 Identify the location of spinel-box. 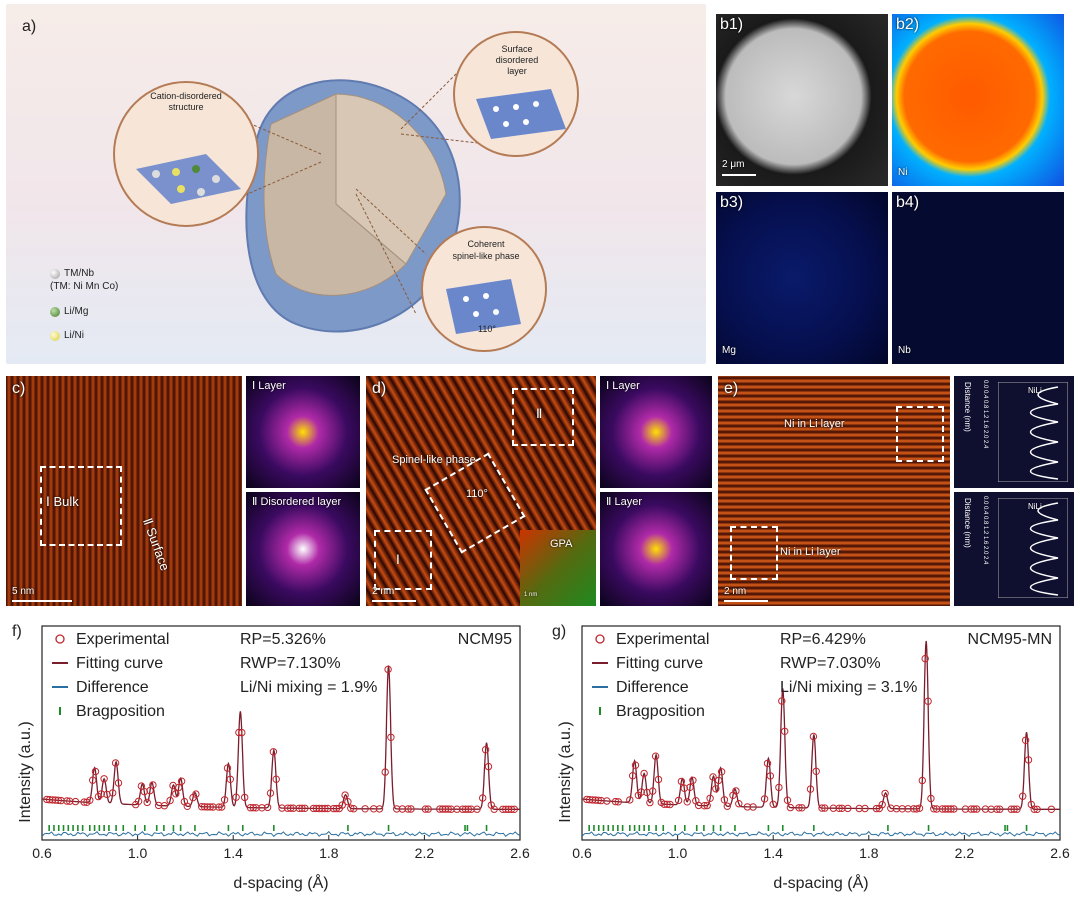
(474, 502).